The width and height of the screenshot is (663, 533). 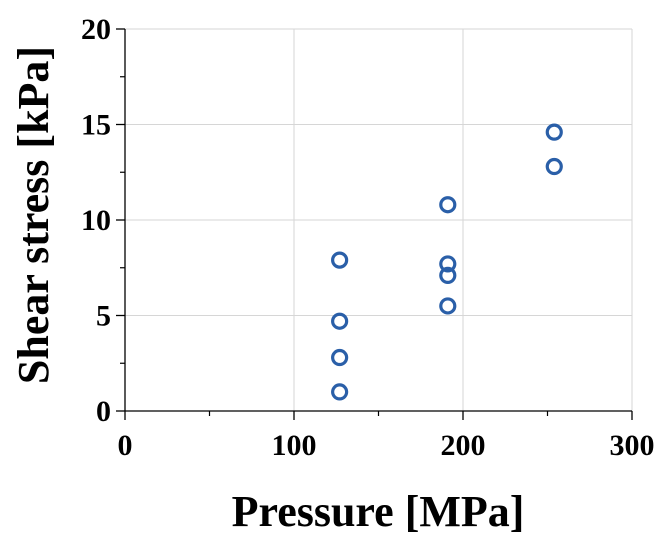 What do you see at coordinates (378, 510) in the screenshot?
I see `x-axis-title: Pressure [MPa]` at bounding box center [378, 510].